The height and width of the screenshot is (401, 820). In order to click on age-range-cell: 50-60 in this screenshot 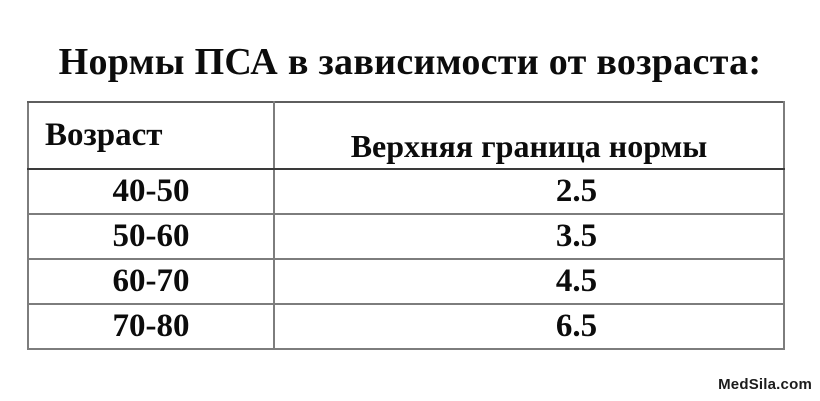, I will do `click(151, 236)`.